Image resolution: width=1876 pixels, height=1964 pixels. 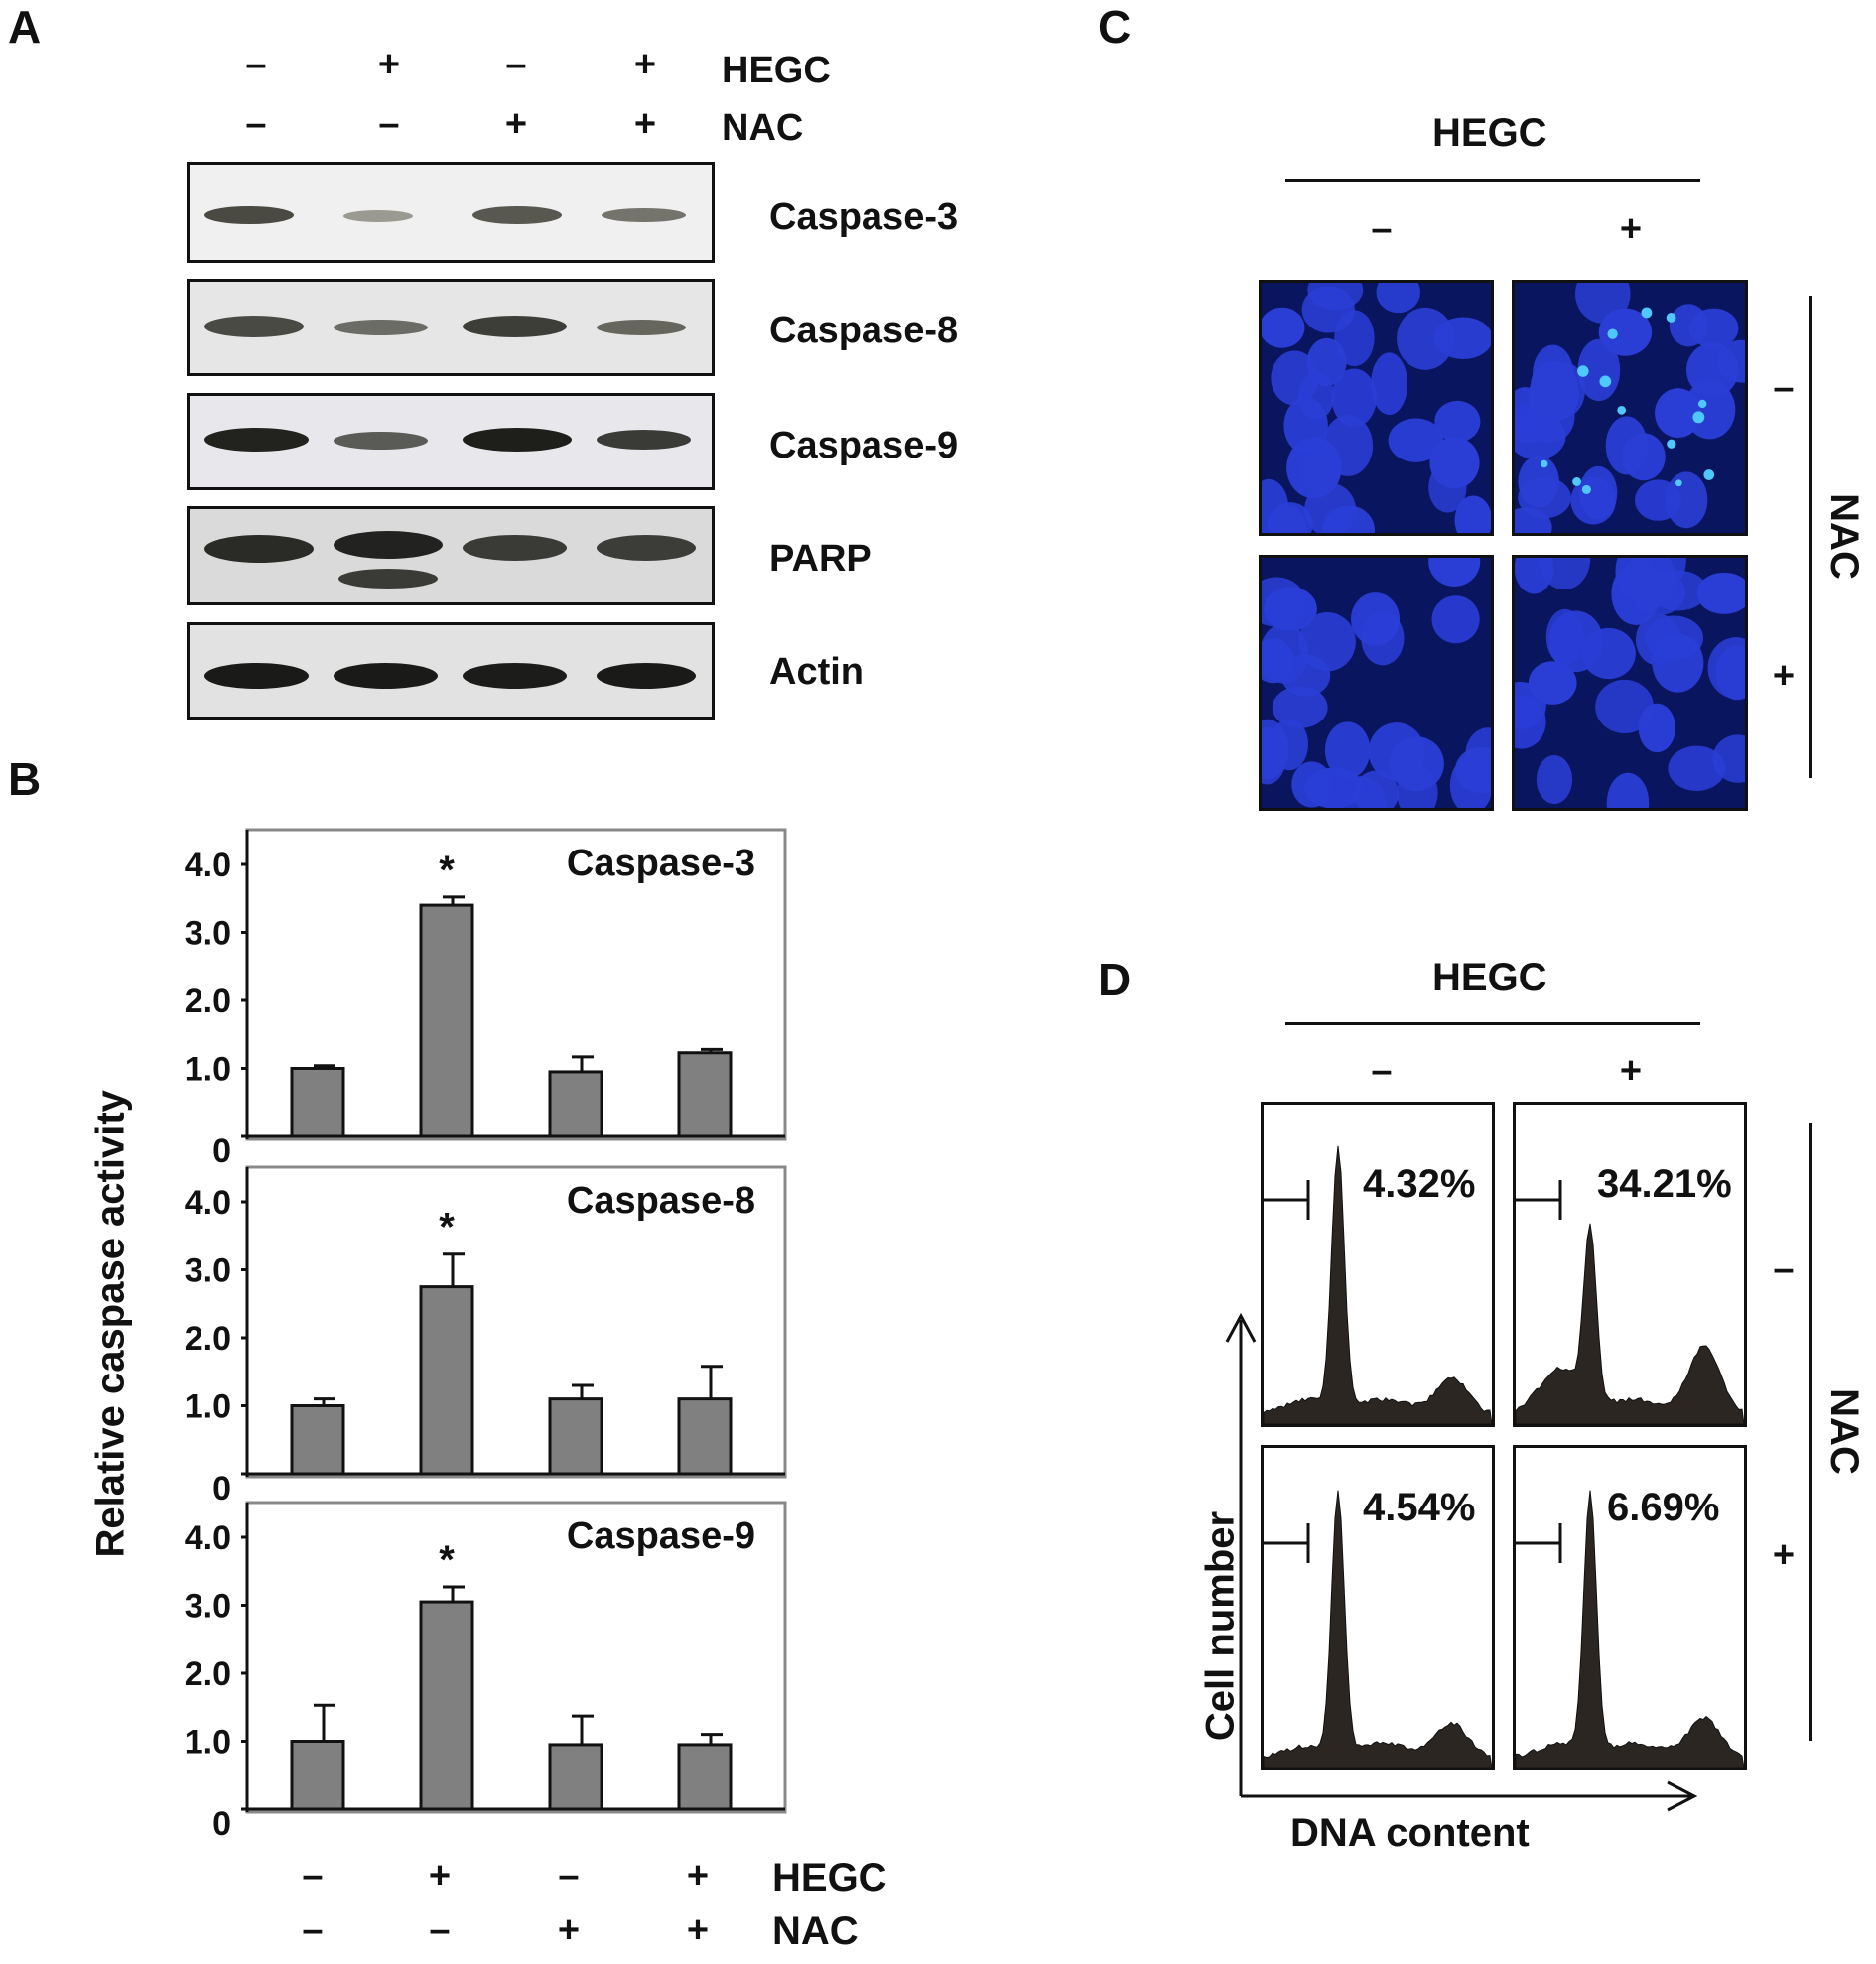 I want to click on panel-d-nac-header: NAC, so click(x=1843, y=1431).